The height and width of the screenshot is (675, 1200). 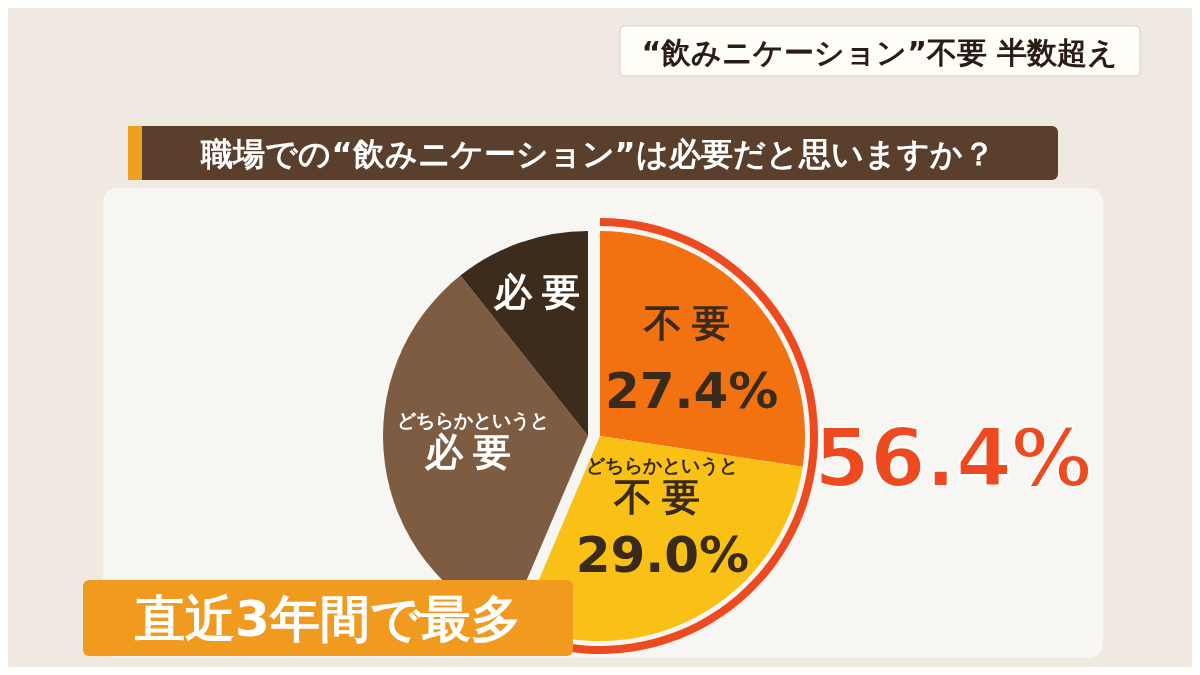 I want to click on slice-label: 不要, so click(x=691, y=322).